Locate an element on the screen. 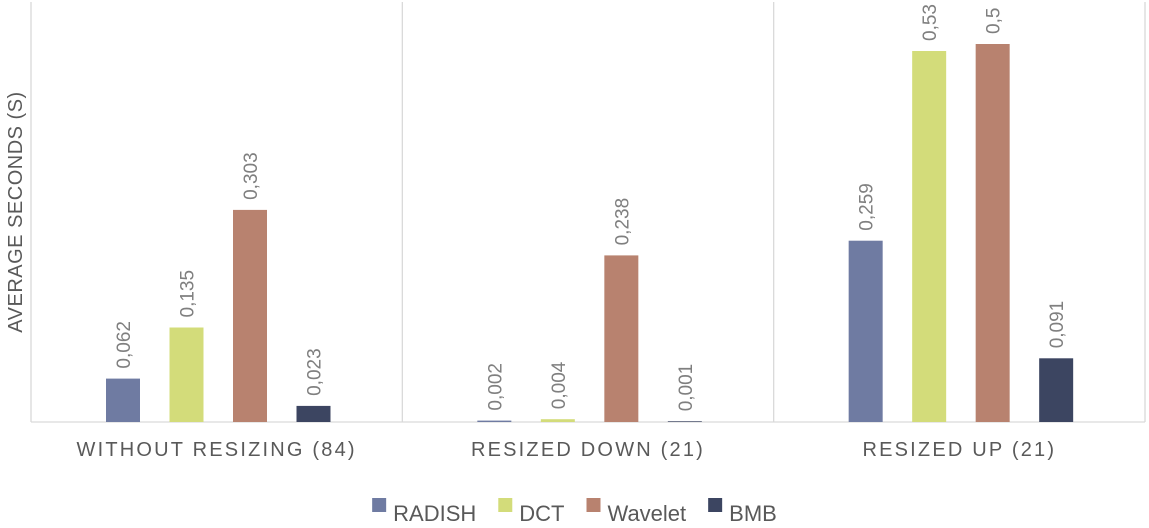 The height and width of the screenshot is (528, 1149). data-label: 0,091 is located at coordinates (1057, 325).